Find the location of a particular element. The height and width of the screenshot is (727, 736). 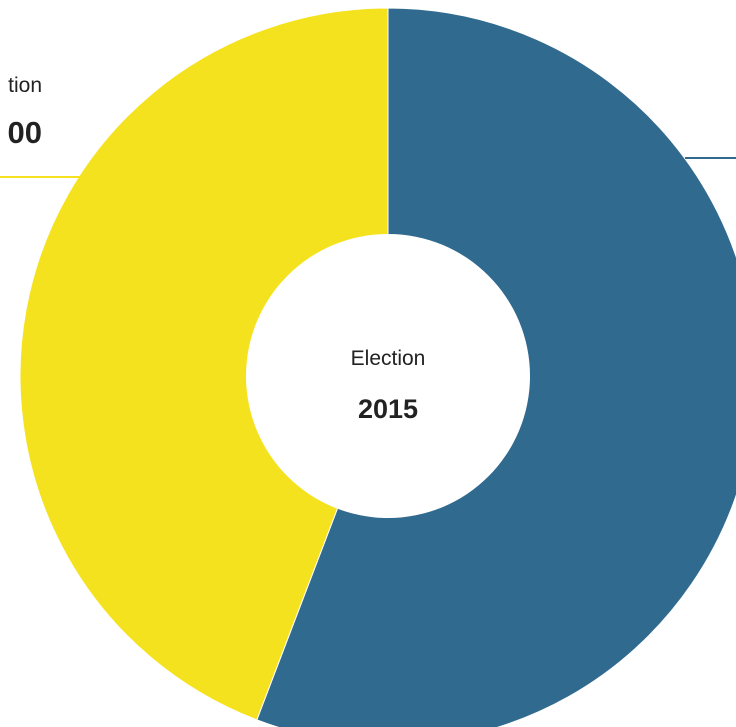

callout-label-yellow: tion is located at coordinates (25, 85).